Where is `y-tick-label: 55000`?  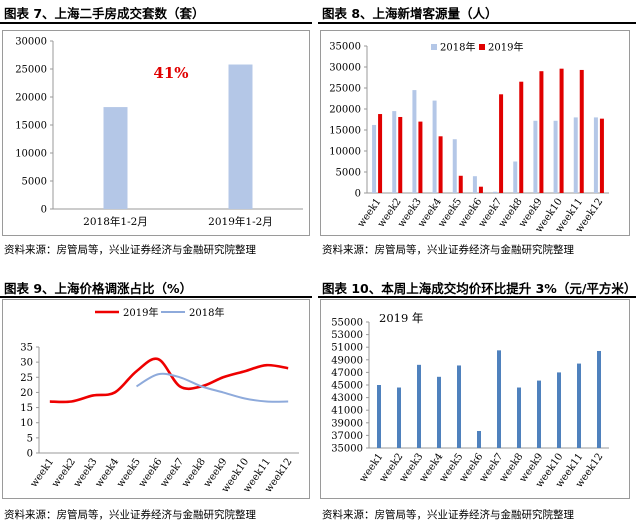
y-tick-label: 55000 is located at coordinates (347, 323).